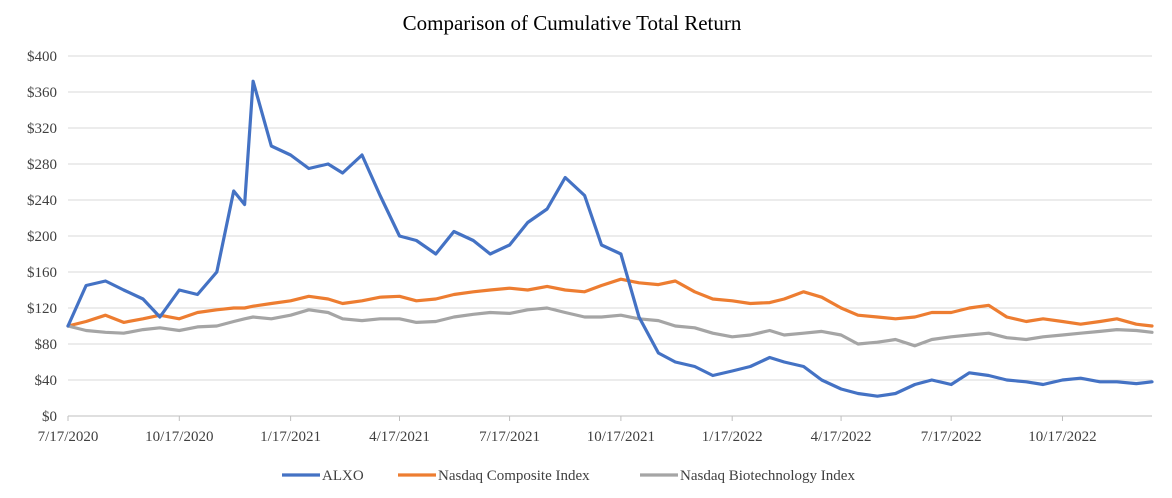  I want to click on y-tick-label: $40, so click(46, 381).